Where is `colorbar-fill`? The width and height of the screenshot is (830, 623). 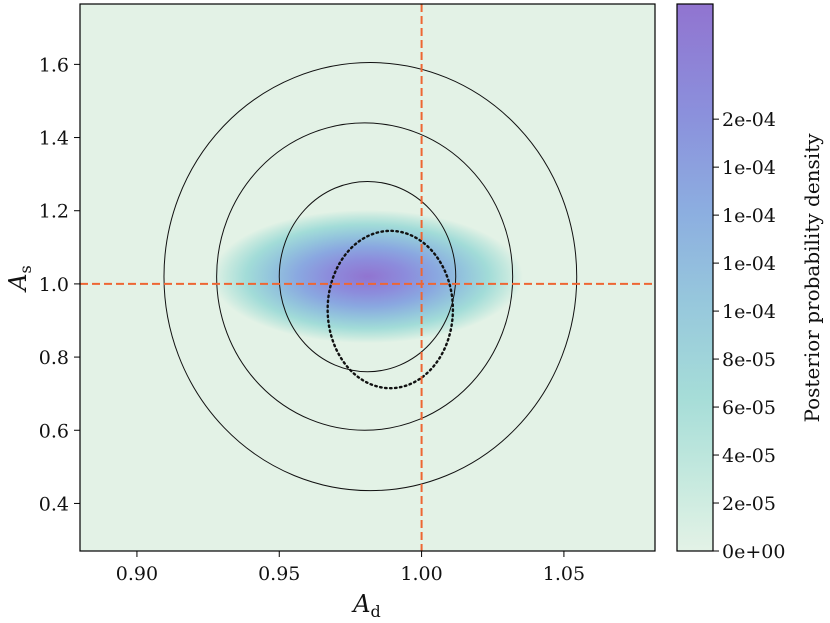 colorbar-fill is located at coordinates (695, 277).